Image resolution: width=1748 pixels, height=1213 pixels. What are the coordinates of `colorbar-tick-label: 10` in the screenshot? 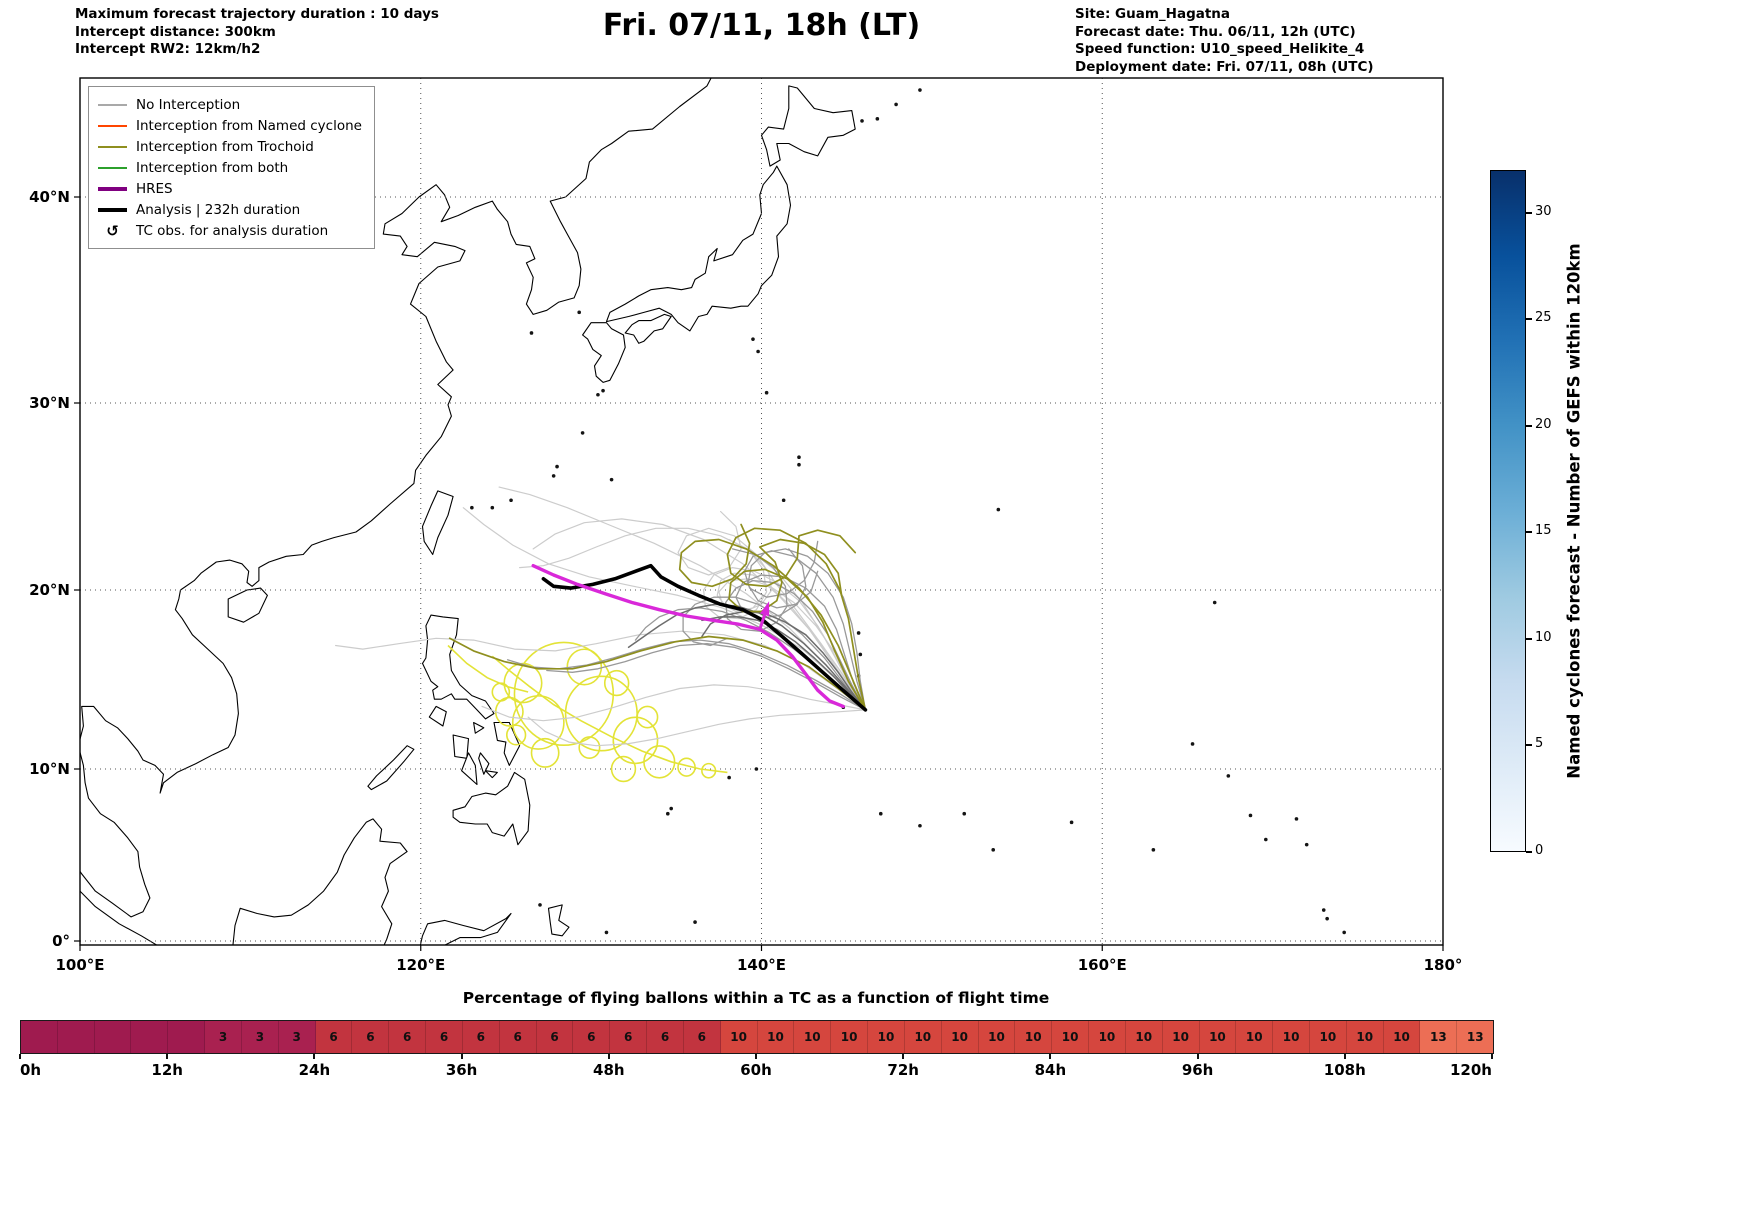 It's located at (1543, 637).